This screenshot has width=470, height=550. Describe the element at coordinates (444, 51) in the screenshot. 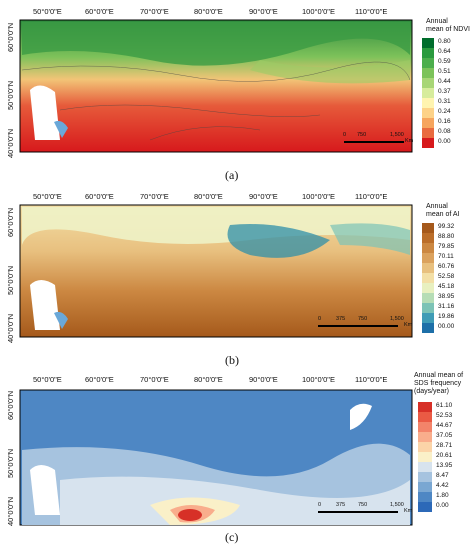

I see `legend-value: 0.64` at that location.